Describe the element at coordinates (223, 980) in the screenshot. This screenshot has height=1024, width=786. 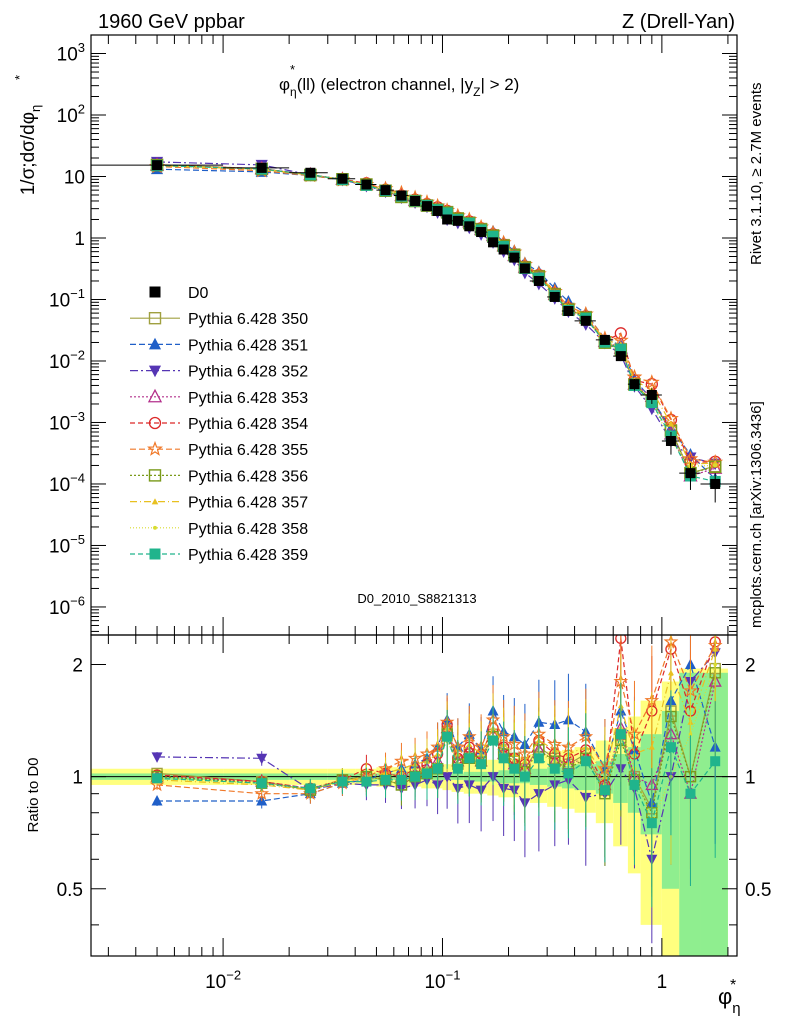
I see `x-tick-label: 10⁻²` at that location.